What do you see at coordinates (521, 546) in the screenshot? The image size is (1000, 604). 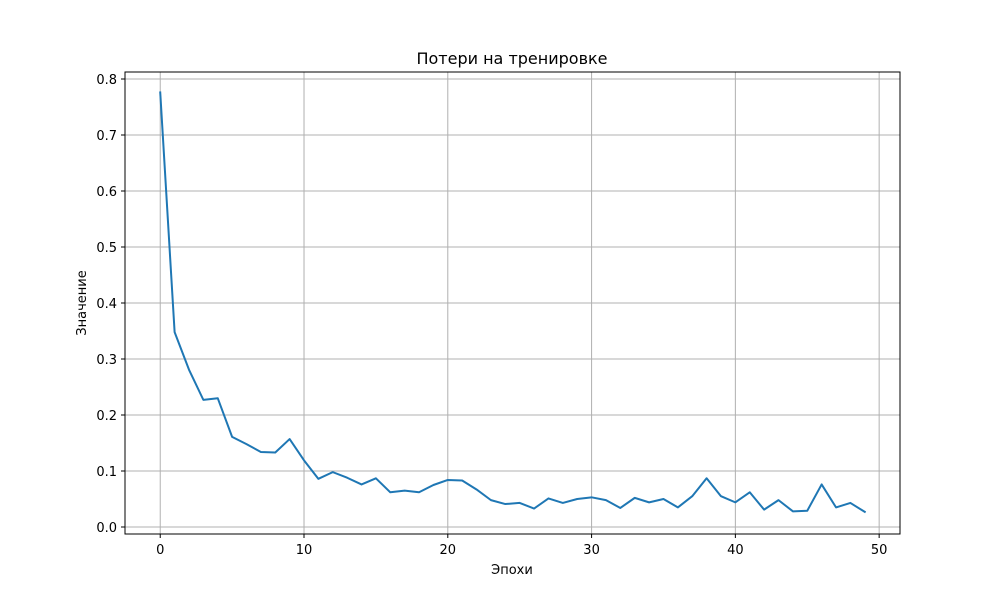 I see `x-axis-ticks: 0 10 20 30 40 50` at bounding box center [521, 546].